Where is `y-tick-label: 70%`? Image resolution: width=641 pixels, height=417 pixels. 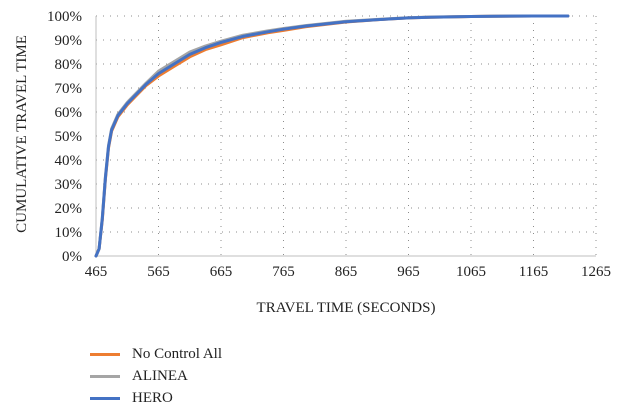 y-tick-label: 70% is located at coordinates (69, 89).